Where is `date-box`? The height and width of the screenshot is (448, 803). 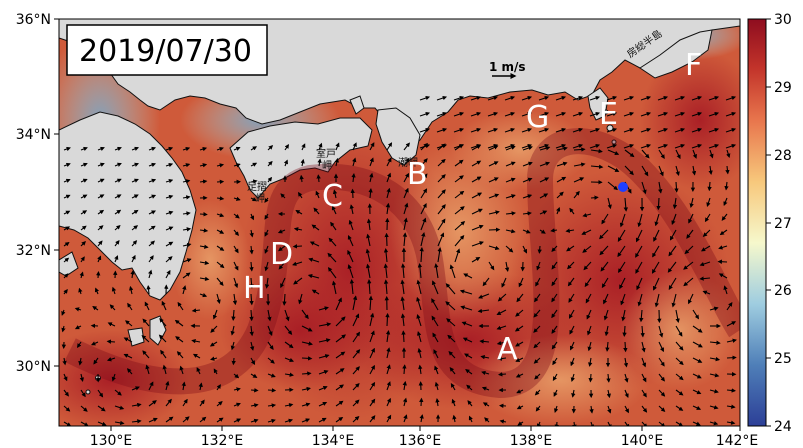
date-box is located at coordinates (167, 50).